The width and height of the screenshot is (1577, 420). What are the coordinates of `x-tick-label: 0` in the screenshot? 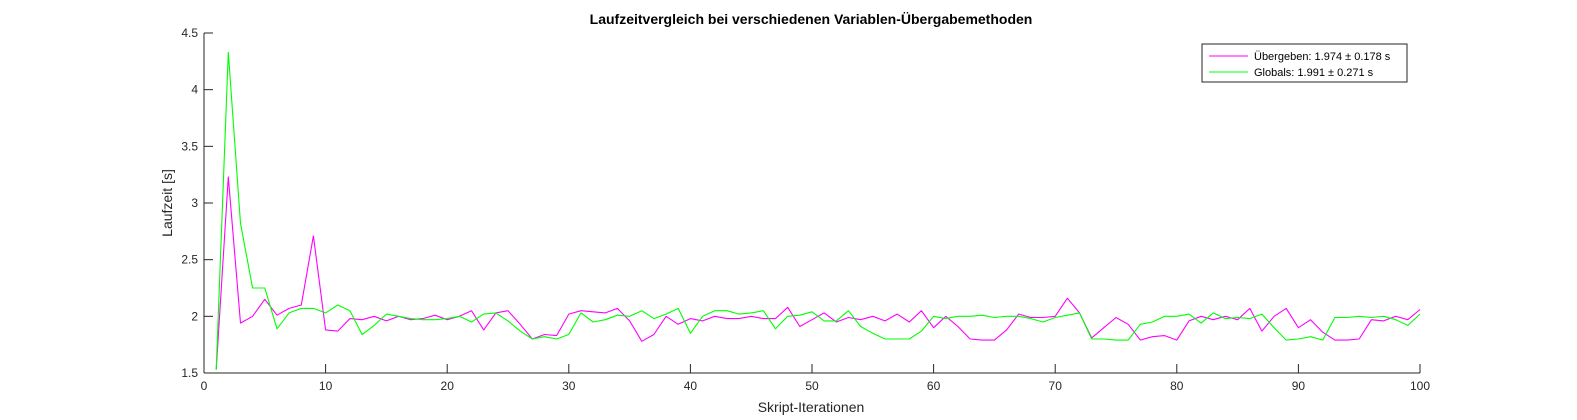 It's located at (204, 386).